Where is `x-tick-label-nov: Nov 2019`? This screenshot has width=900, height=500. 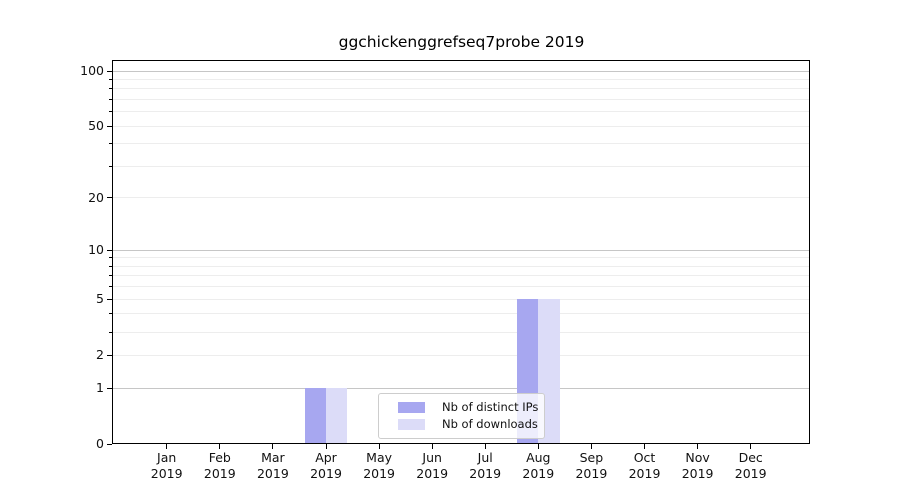 x-tick-label-nov: Nov 2019 is located at coordinates (697, 465).